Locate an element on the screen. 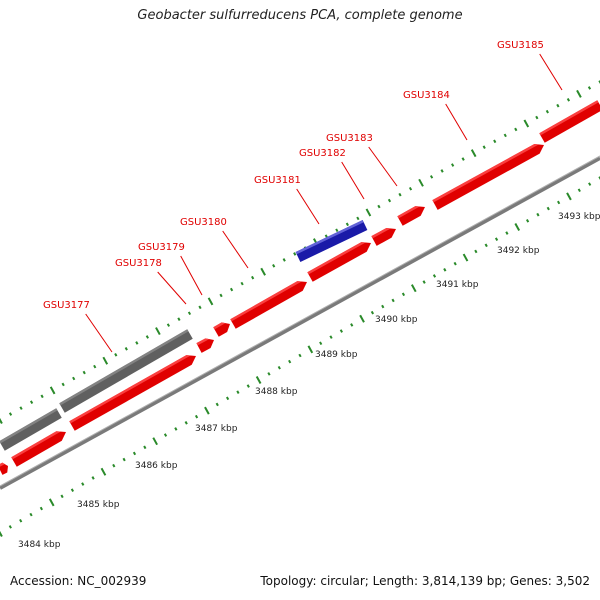 The width and height of the screenshot is (600, 600). gene-arrow-fwd-3-body is located at coordinates (132, 393).